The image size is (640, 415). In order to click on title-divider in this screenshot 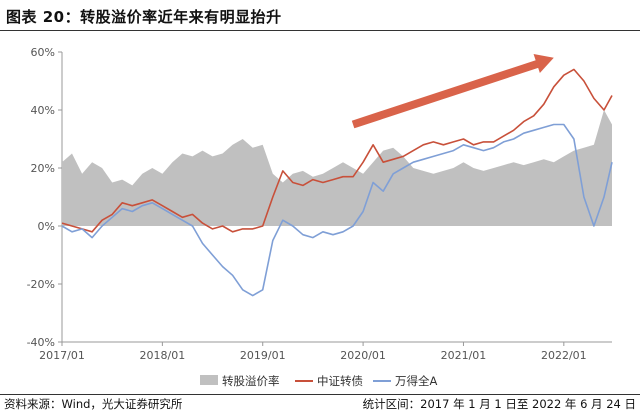, I will do `click(320, 30)`.